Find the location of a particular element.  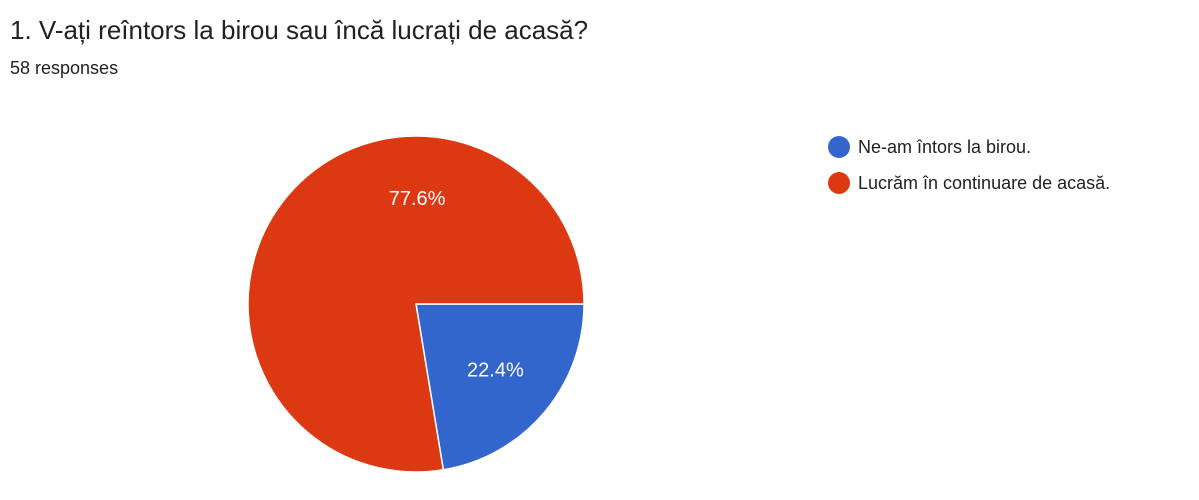

legend-swatch-lucram-acasa is located at coordinates (839, 183).